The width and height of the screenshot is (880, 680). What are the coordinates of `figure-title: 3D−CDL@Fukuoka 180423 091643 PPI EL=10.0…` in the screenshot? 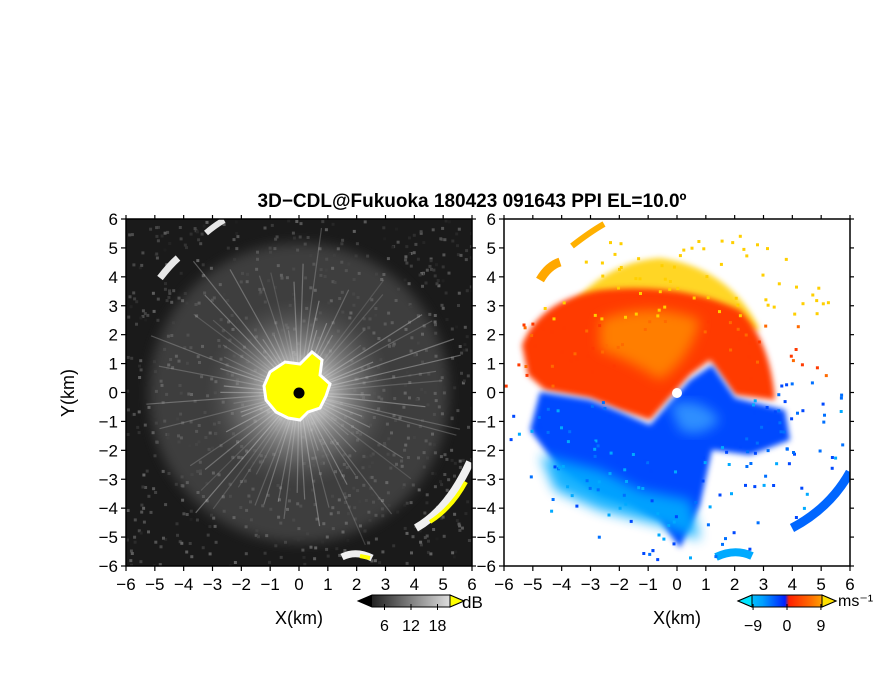 It's located at (472, 201).